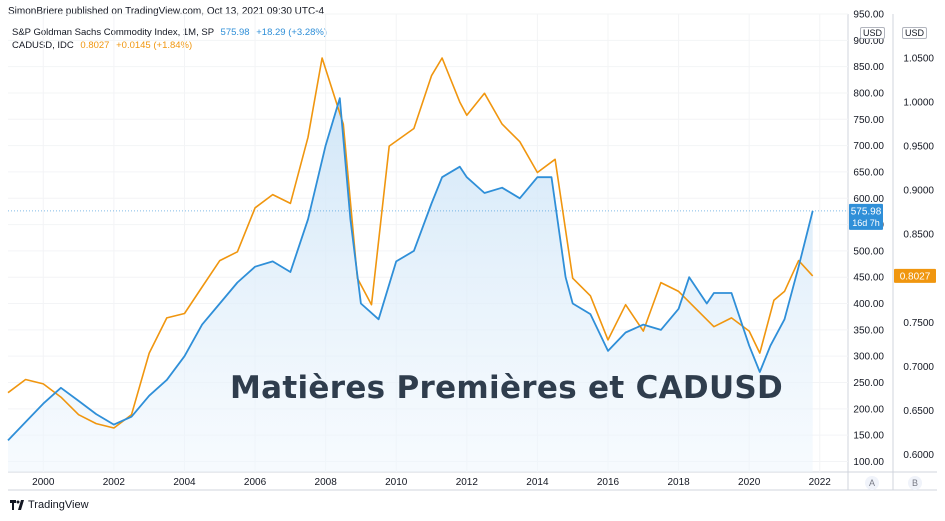  What do you see at coordinates (868, 436) in the screenshot?
I see `left-axis-tick: 150.00` at bounding box center [868, 436].